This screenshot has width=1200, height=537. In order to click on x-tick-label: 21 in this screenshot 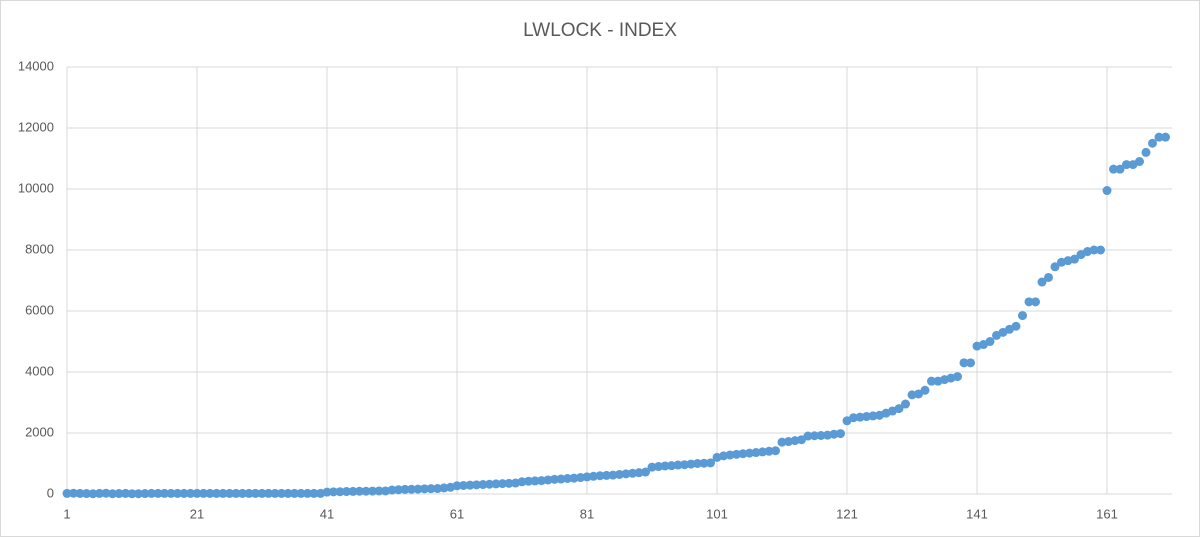, I will do `click(197, 513)`.